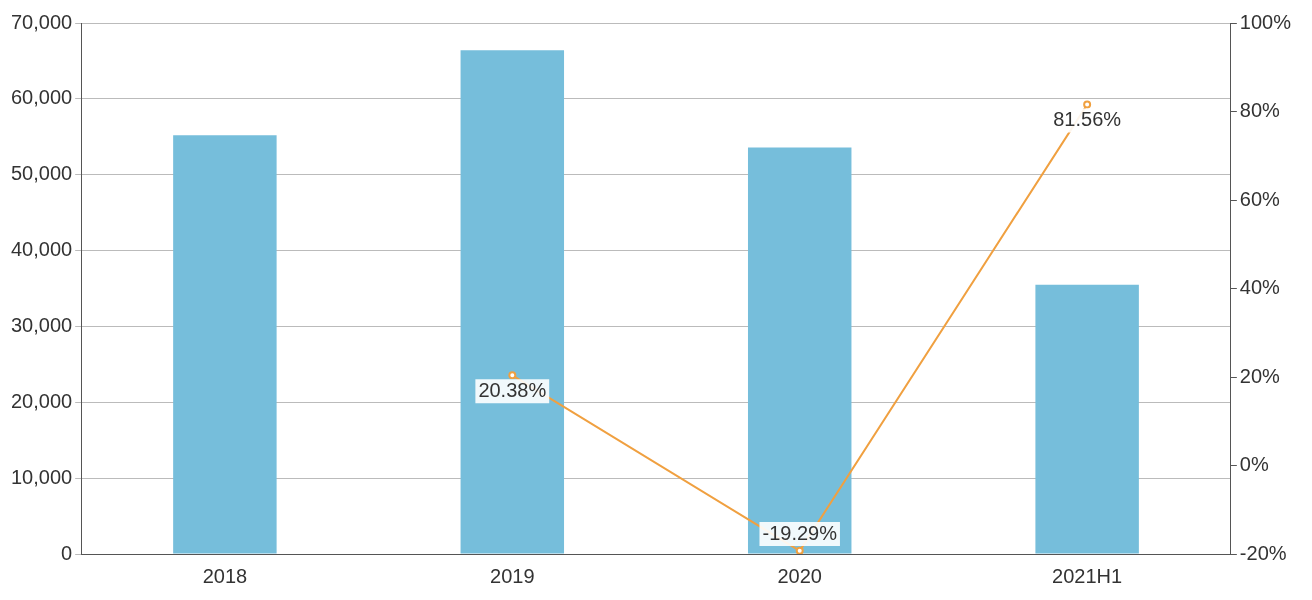 This screenshot has height=600, width=1312. Describe the element at coordinates (42, 249) in the screenshot. I see `y-tick-label: 40,000` at that location.